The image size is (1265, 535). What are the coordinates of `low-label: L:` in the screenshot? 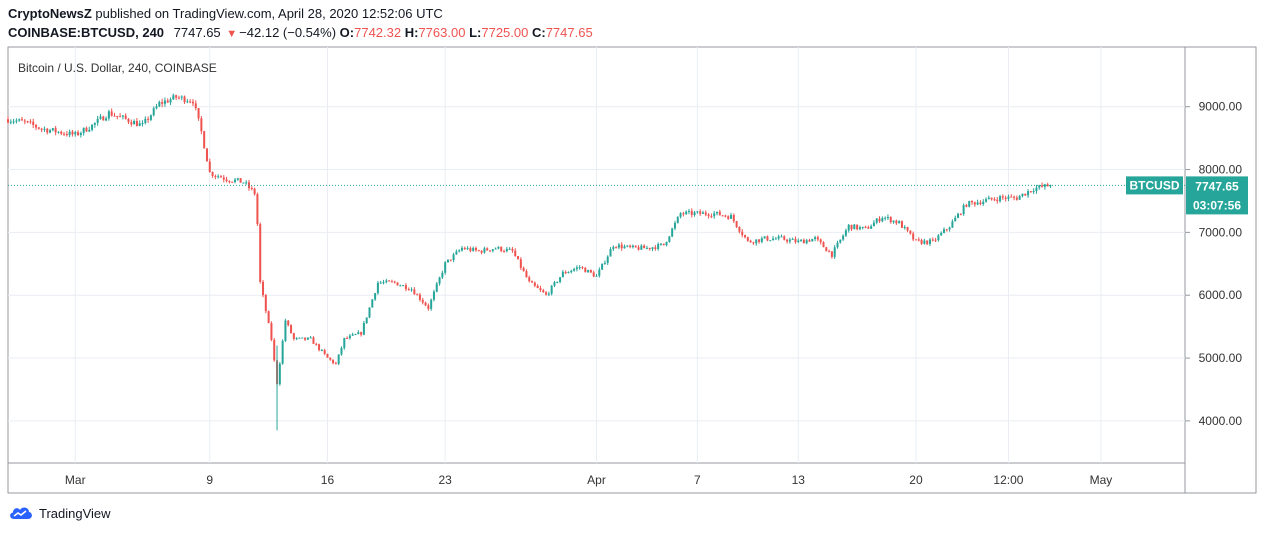 It's located at (475, 32).